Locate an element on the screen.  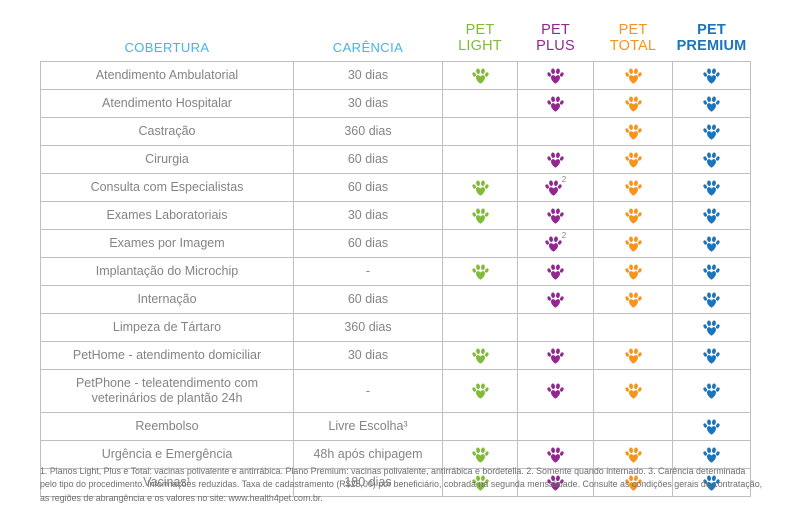
table-row: PetHome - atendimento domiciliar 30 dias is located at coordinates (395, 355).